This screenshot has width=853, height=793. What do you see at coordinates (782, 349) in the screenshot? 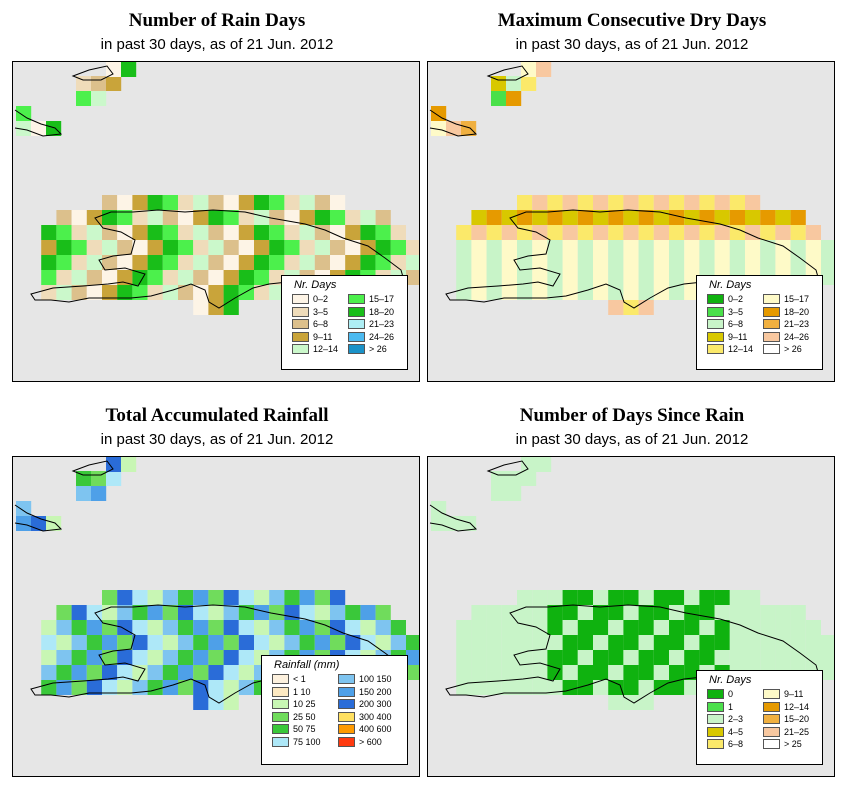
I see `legend-item: > 26` at bounding box center [782, 349].